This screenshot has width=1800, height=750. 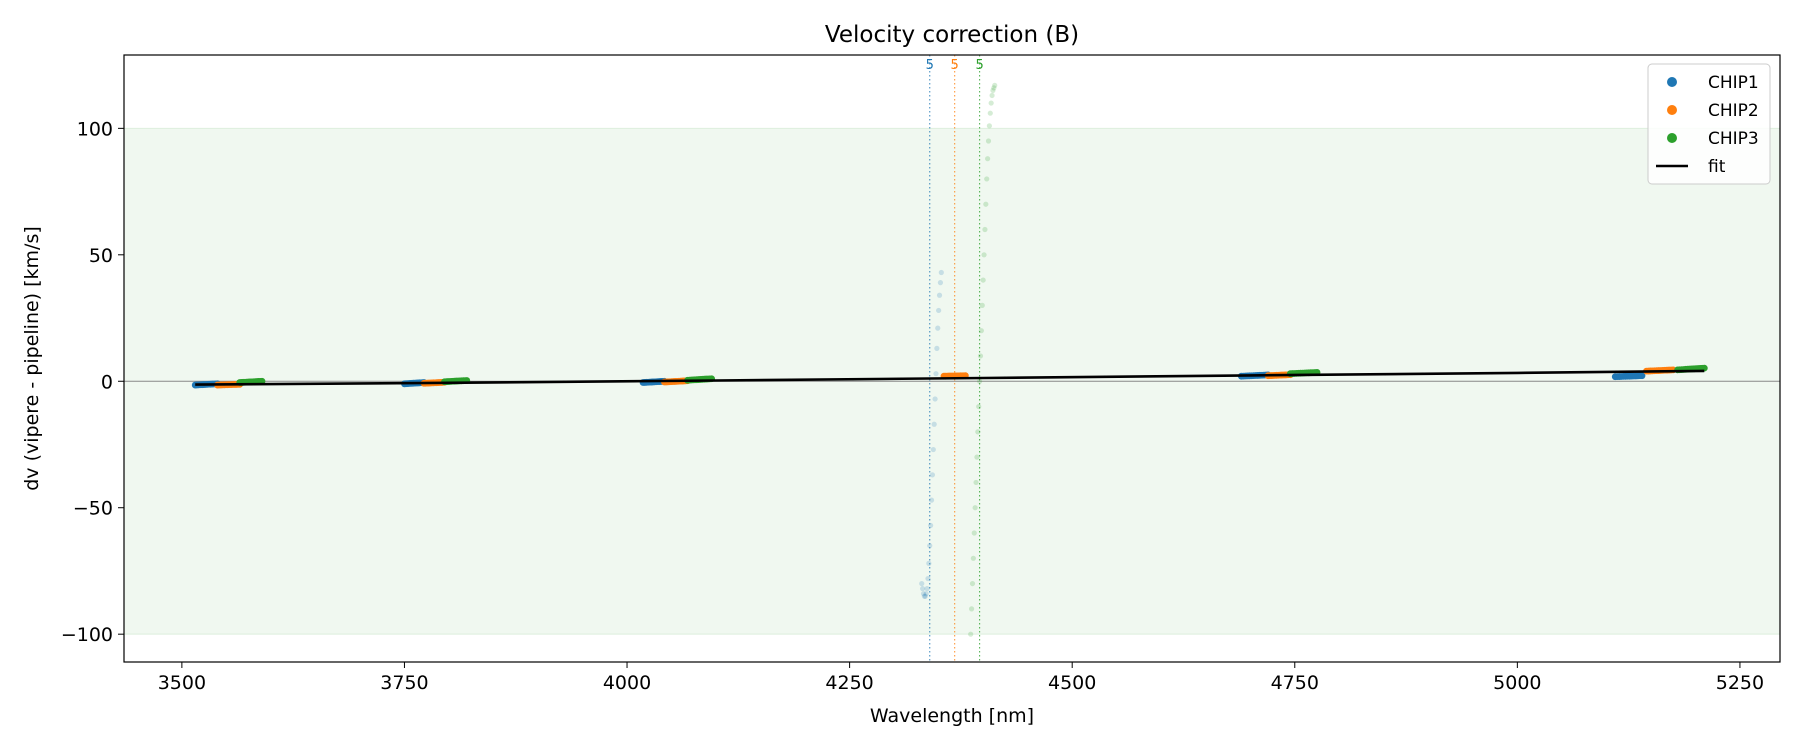 I want to click on x-tick-label: 3750, so click(x=404, y=683).